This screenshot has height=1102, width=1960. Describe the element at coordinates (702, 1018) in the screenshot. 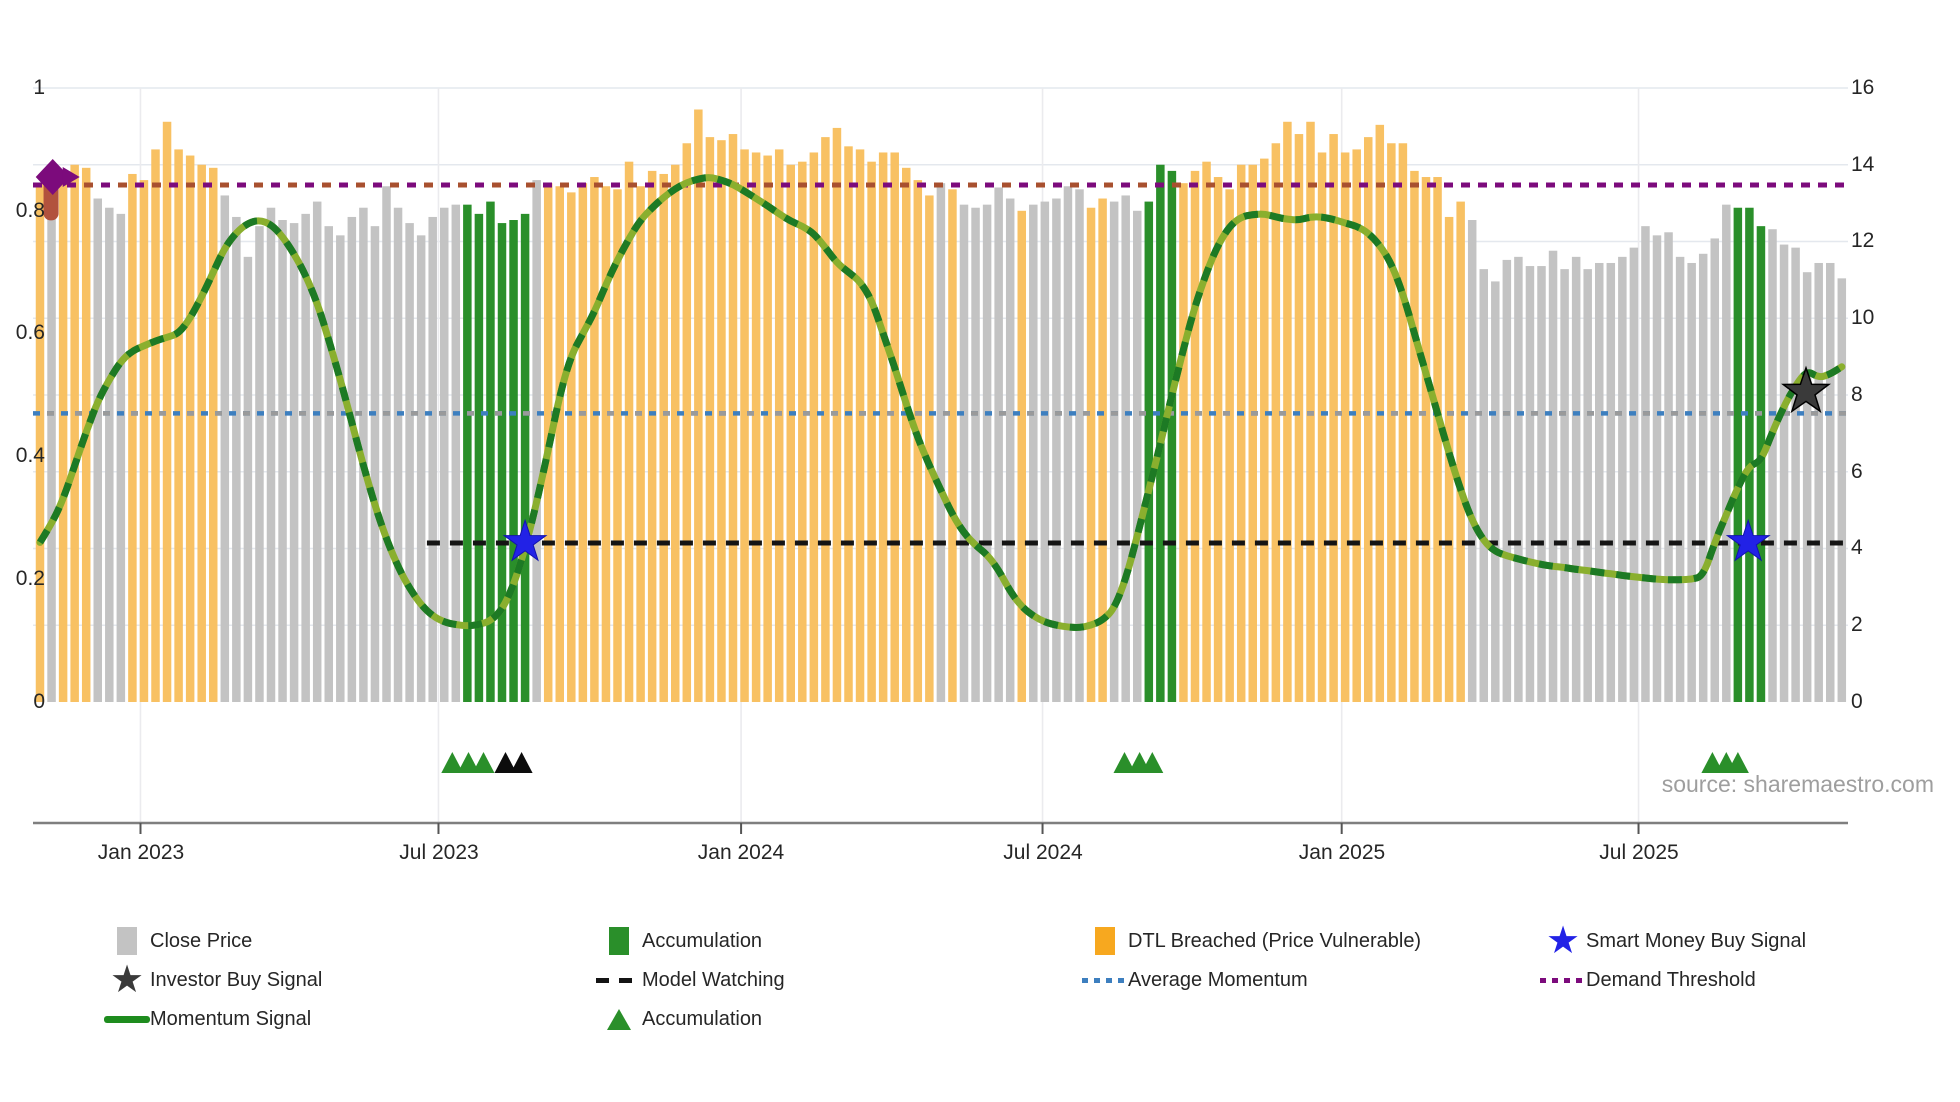

I see `legend-label: Accumulation` at that location.